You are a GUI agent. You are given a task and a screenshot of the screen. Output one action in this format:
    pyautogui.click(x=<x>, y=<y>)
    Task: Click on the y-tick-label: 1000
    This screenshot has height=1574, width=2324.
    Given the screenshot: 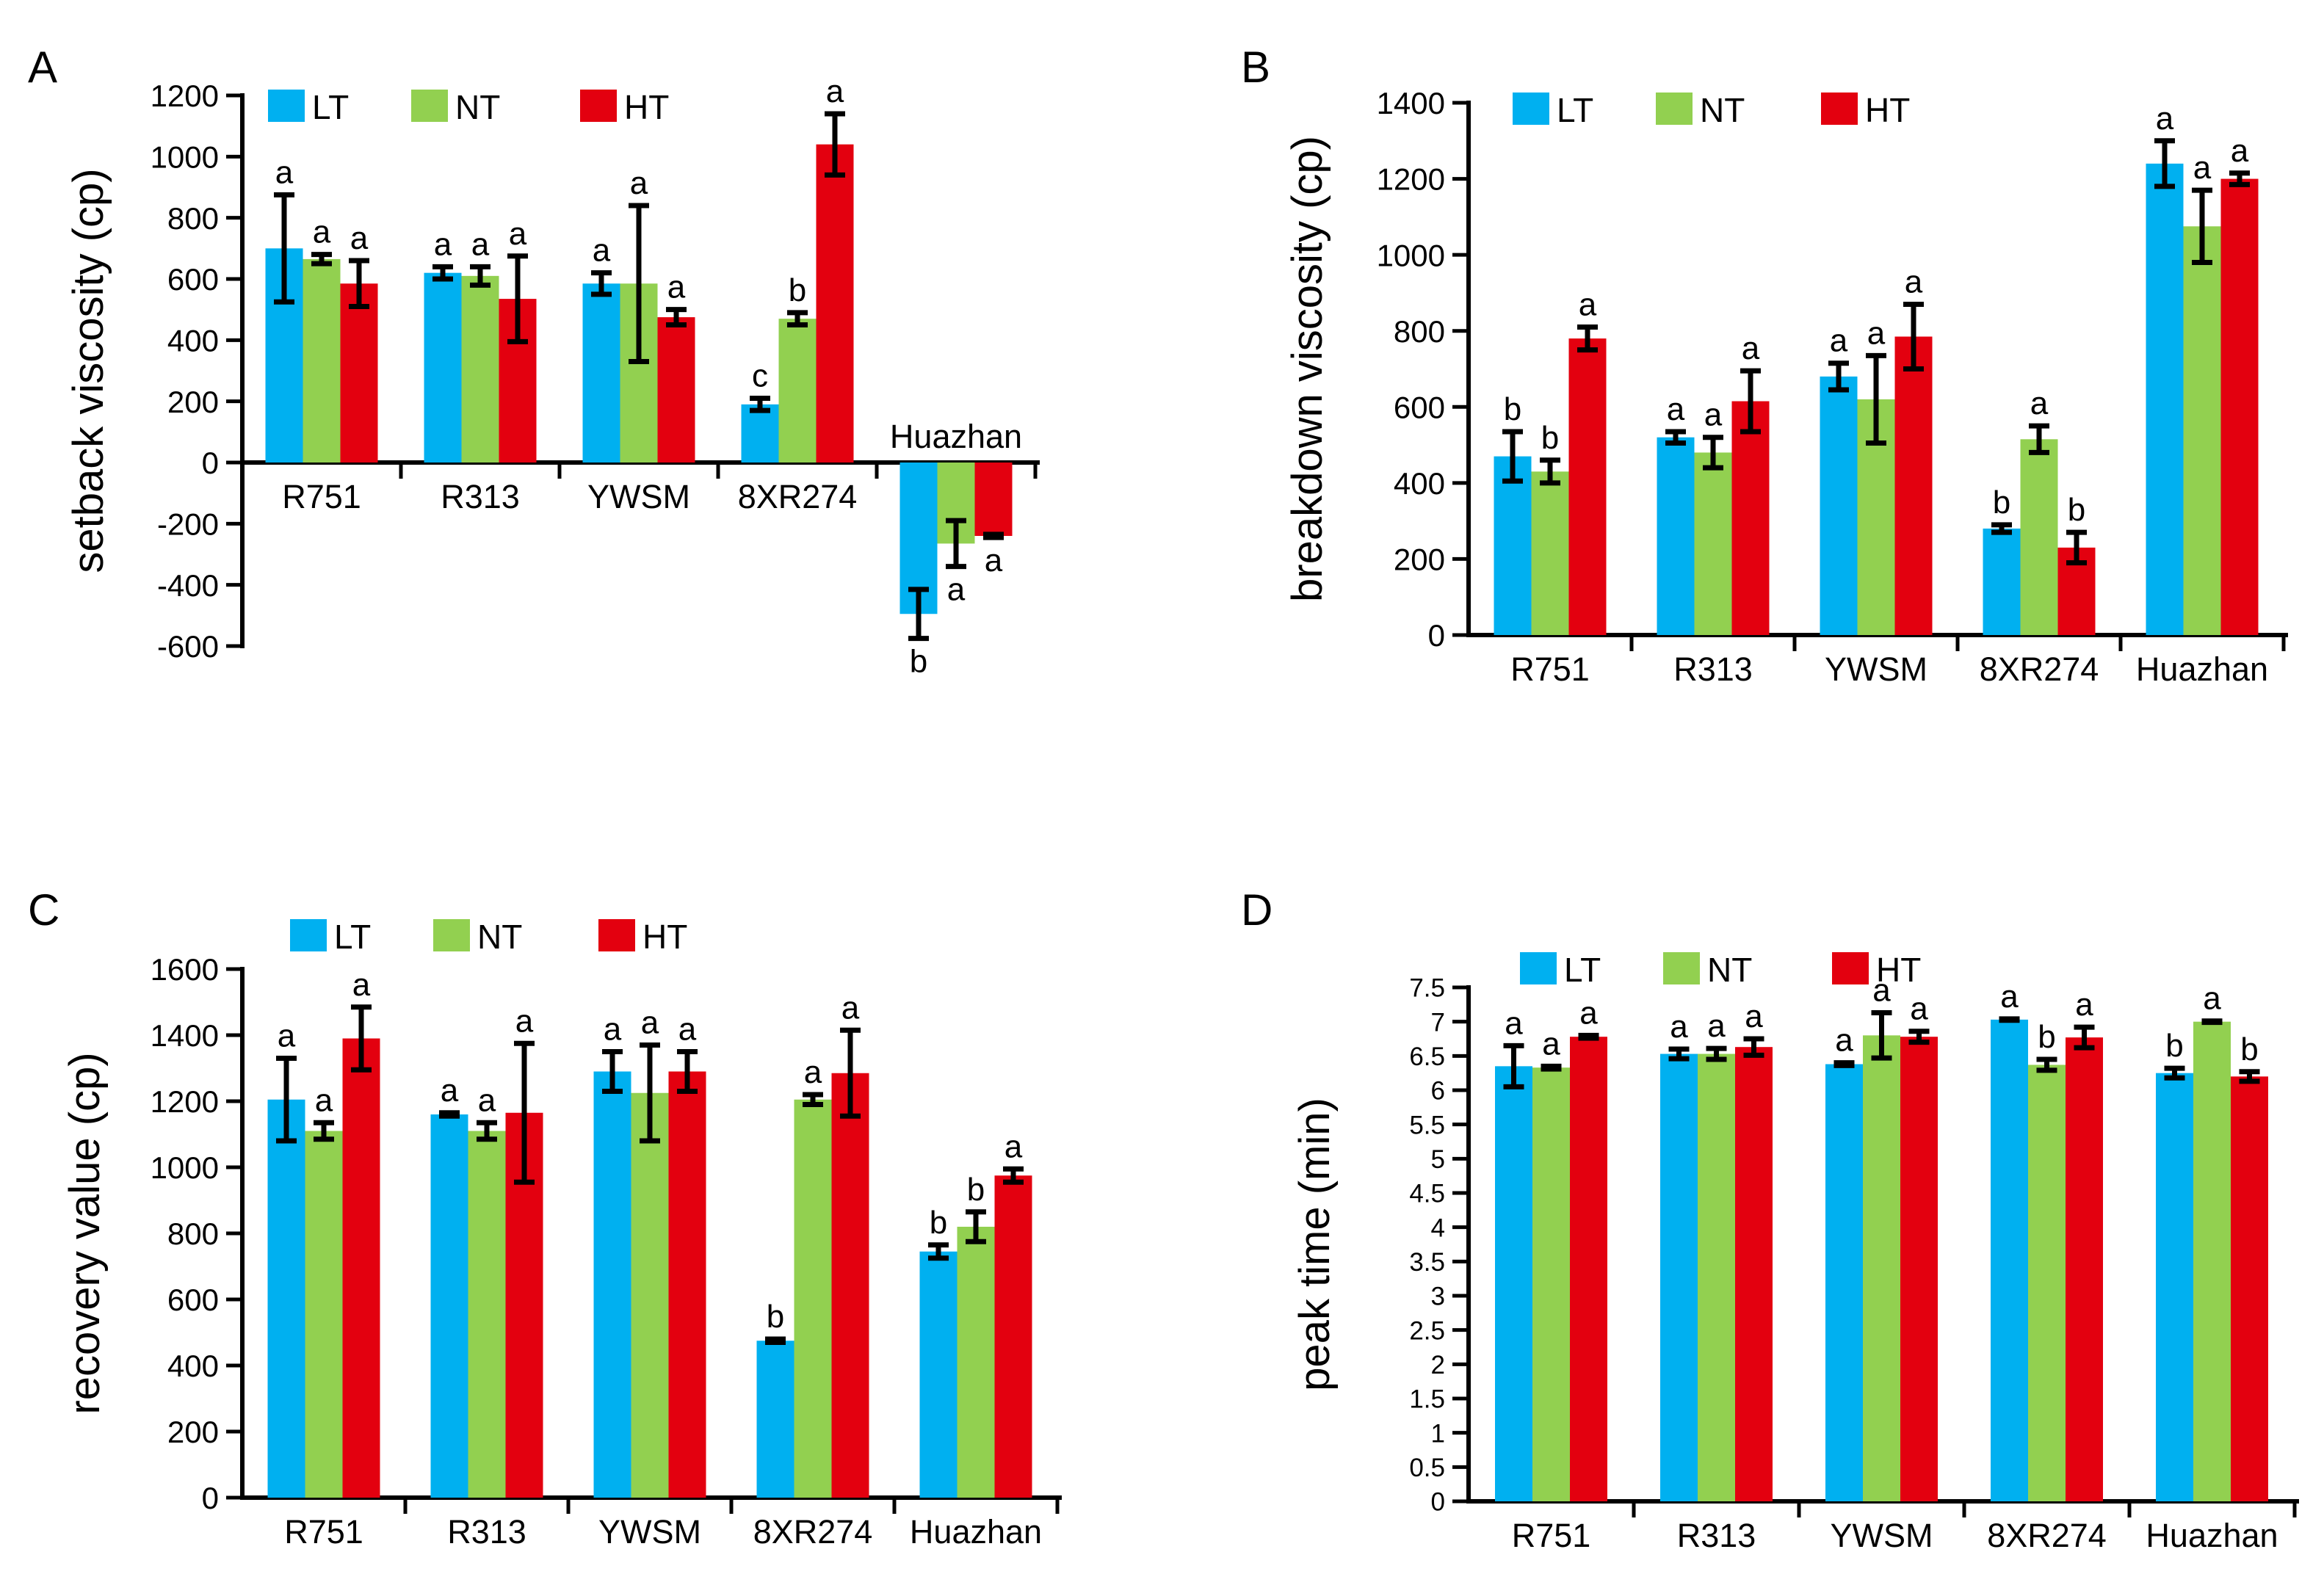 What is the action you would take?
    pyautogui.click(x=185, y=1167)
    